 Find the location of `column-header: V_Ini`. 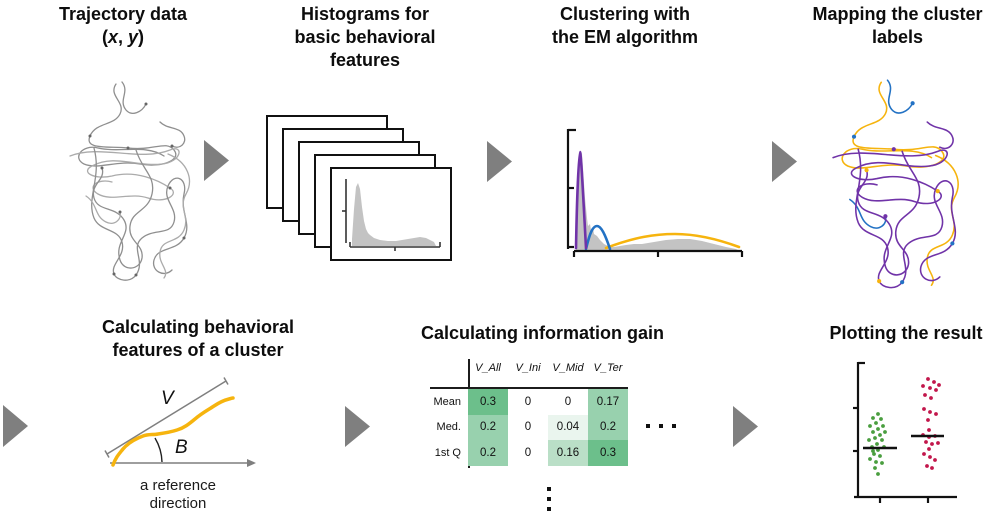

column-header: V_Ini is located at coordinates (528, 368).